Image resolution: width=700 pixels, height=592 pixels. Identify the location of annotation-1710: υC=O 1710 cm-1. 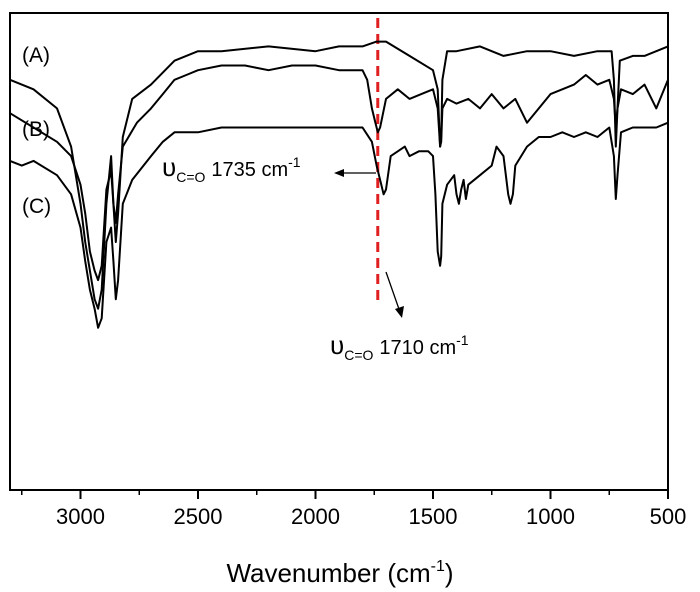
(399, 317).